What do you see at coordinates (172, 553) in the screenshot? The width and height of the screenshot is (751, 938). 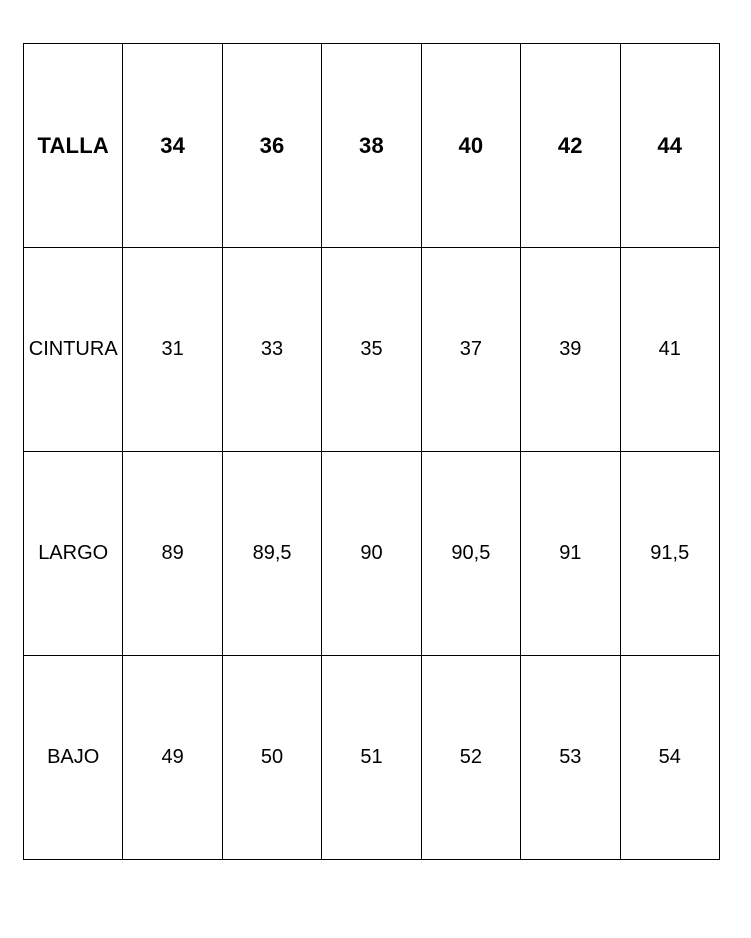 I see `table-cell: 89` at bounding box center [172, 553].